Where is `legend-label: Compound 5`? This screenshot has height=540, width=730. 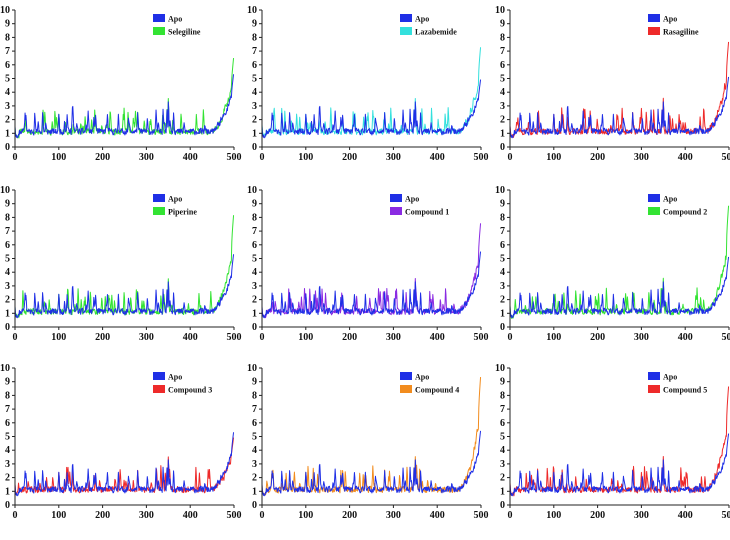 legend-label: Compound 5 is located at coordinates (685, 390).